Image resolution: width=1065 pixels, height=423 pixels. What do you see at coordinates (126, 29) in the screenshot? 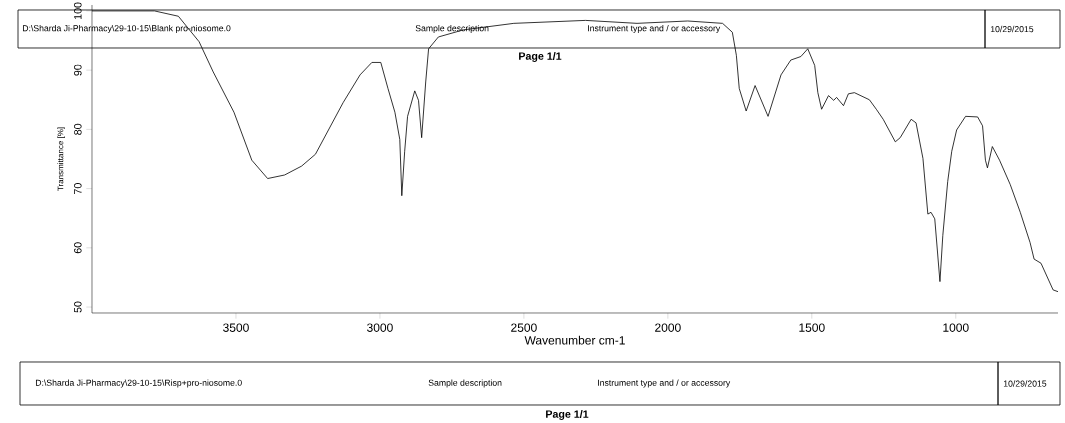
I see `annotation: D:\Sharda Ji-Pharmacy\29-10-15\Blank pro-niosome.0` at bounding box center [126, 29].